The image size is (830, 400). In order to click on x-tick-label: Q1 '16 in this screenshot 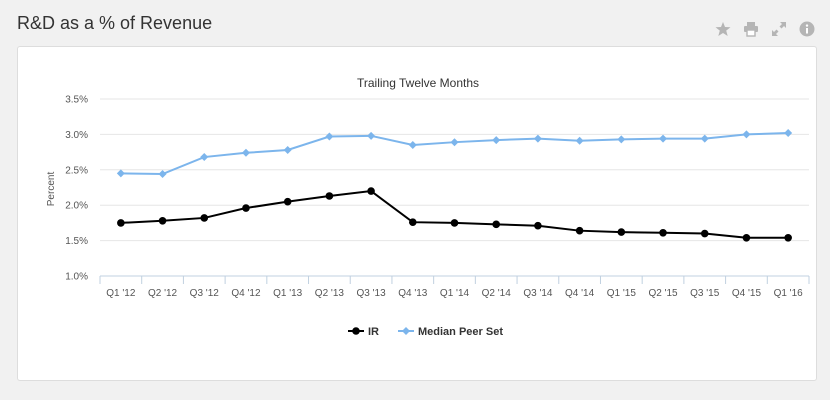, I will do `click(789, 293)`.